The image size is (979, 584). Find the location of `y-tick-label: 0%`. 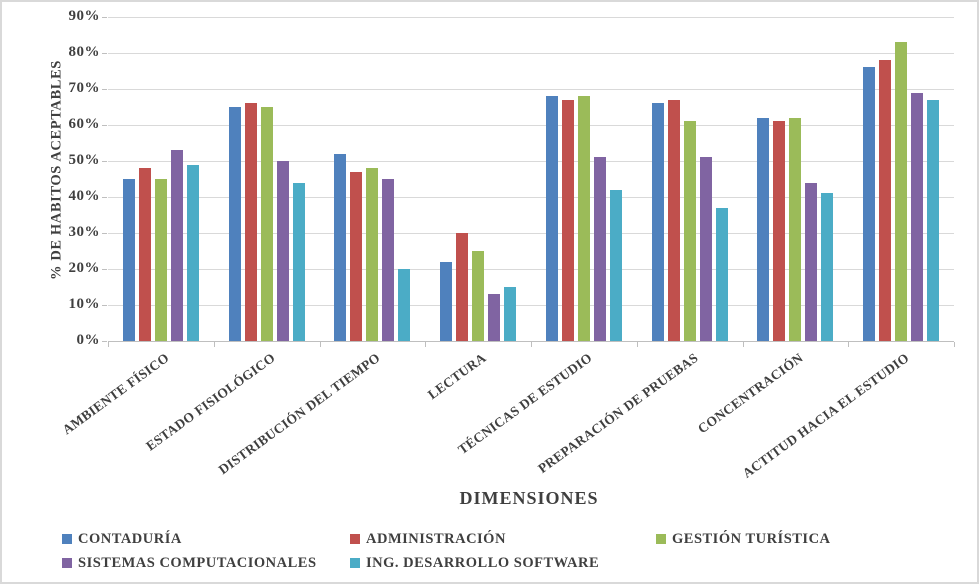

y-tick-label: 0% is located at coordinates (88, 340).